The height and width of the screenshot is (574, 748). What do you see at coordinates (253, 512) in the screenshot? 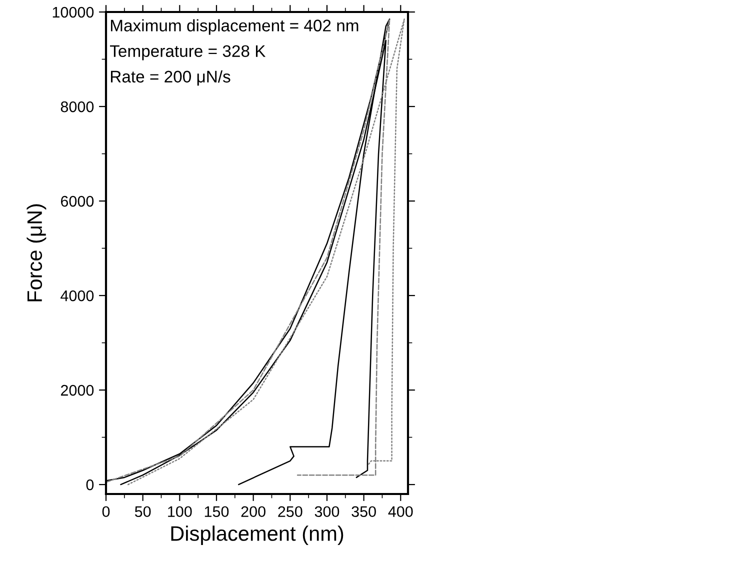
I see `x-tick-label: 200` at bounding box center [253, 512].